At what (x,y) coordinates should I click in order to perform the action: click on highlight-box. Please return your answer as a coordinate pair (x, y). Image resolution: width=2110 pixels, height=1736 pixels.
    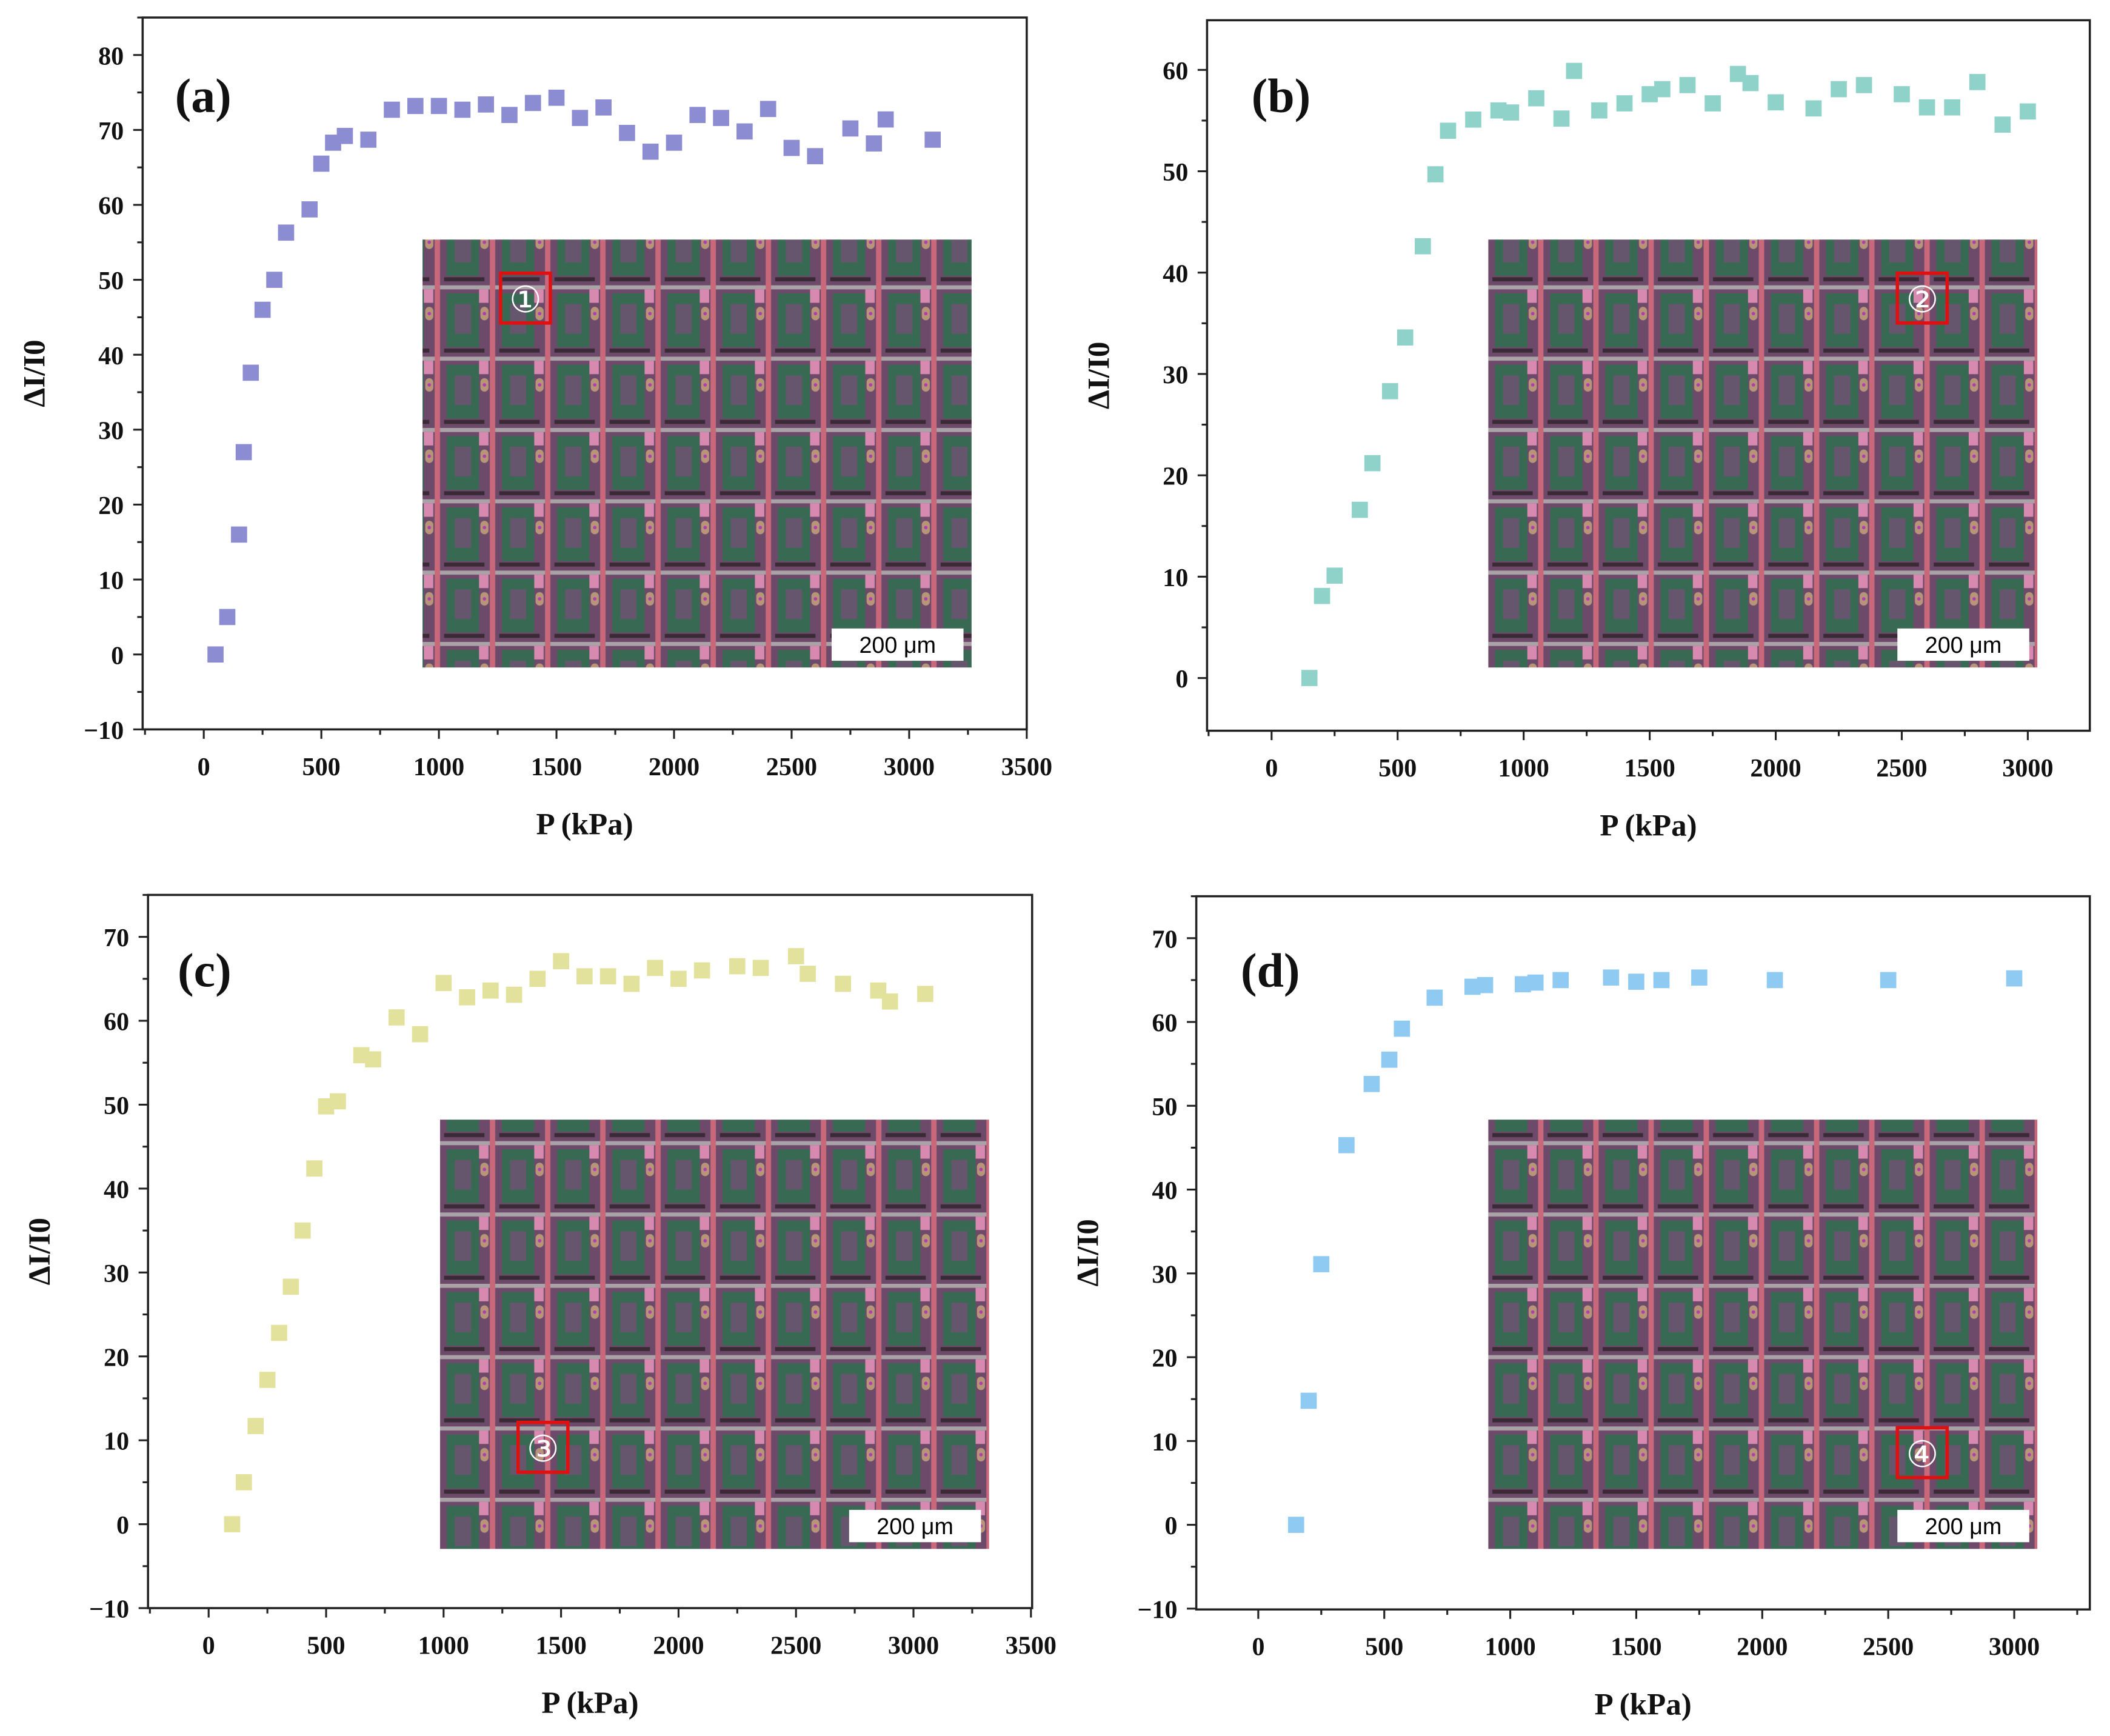
    Looking at the image, I should click on (1922, 298).